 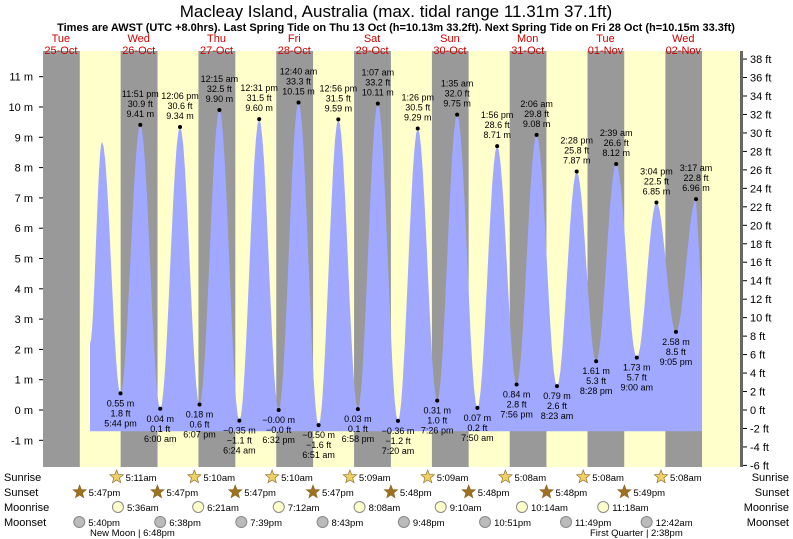 I want to click on moonset-time: 8:43pm, so click(x=348, y=523).